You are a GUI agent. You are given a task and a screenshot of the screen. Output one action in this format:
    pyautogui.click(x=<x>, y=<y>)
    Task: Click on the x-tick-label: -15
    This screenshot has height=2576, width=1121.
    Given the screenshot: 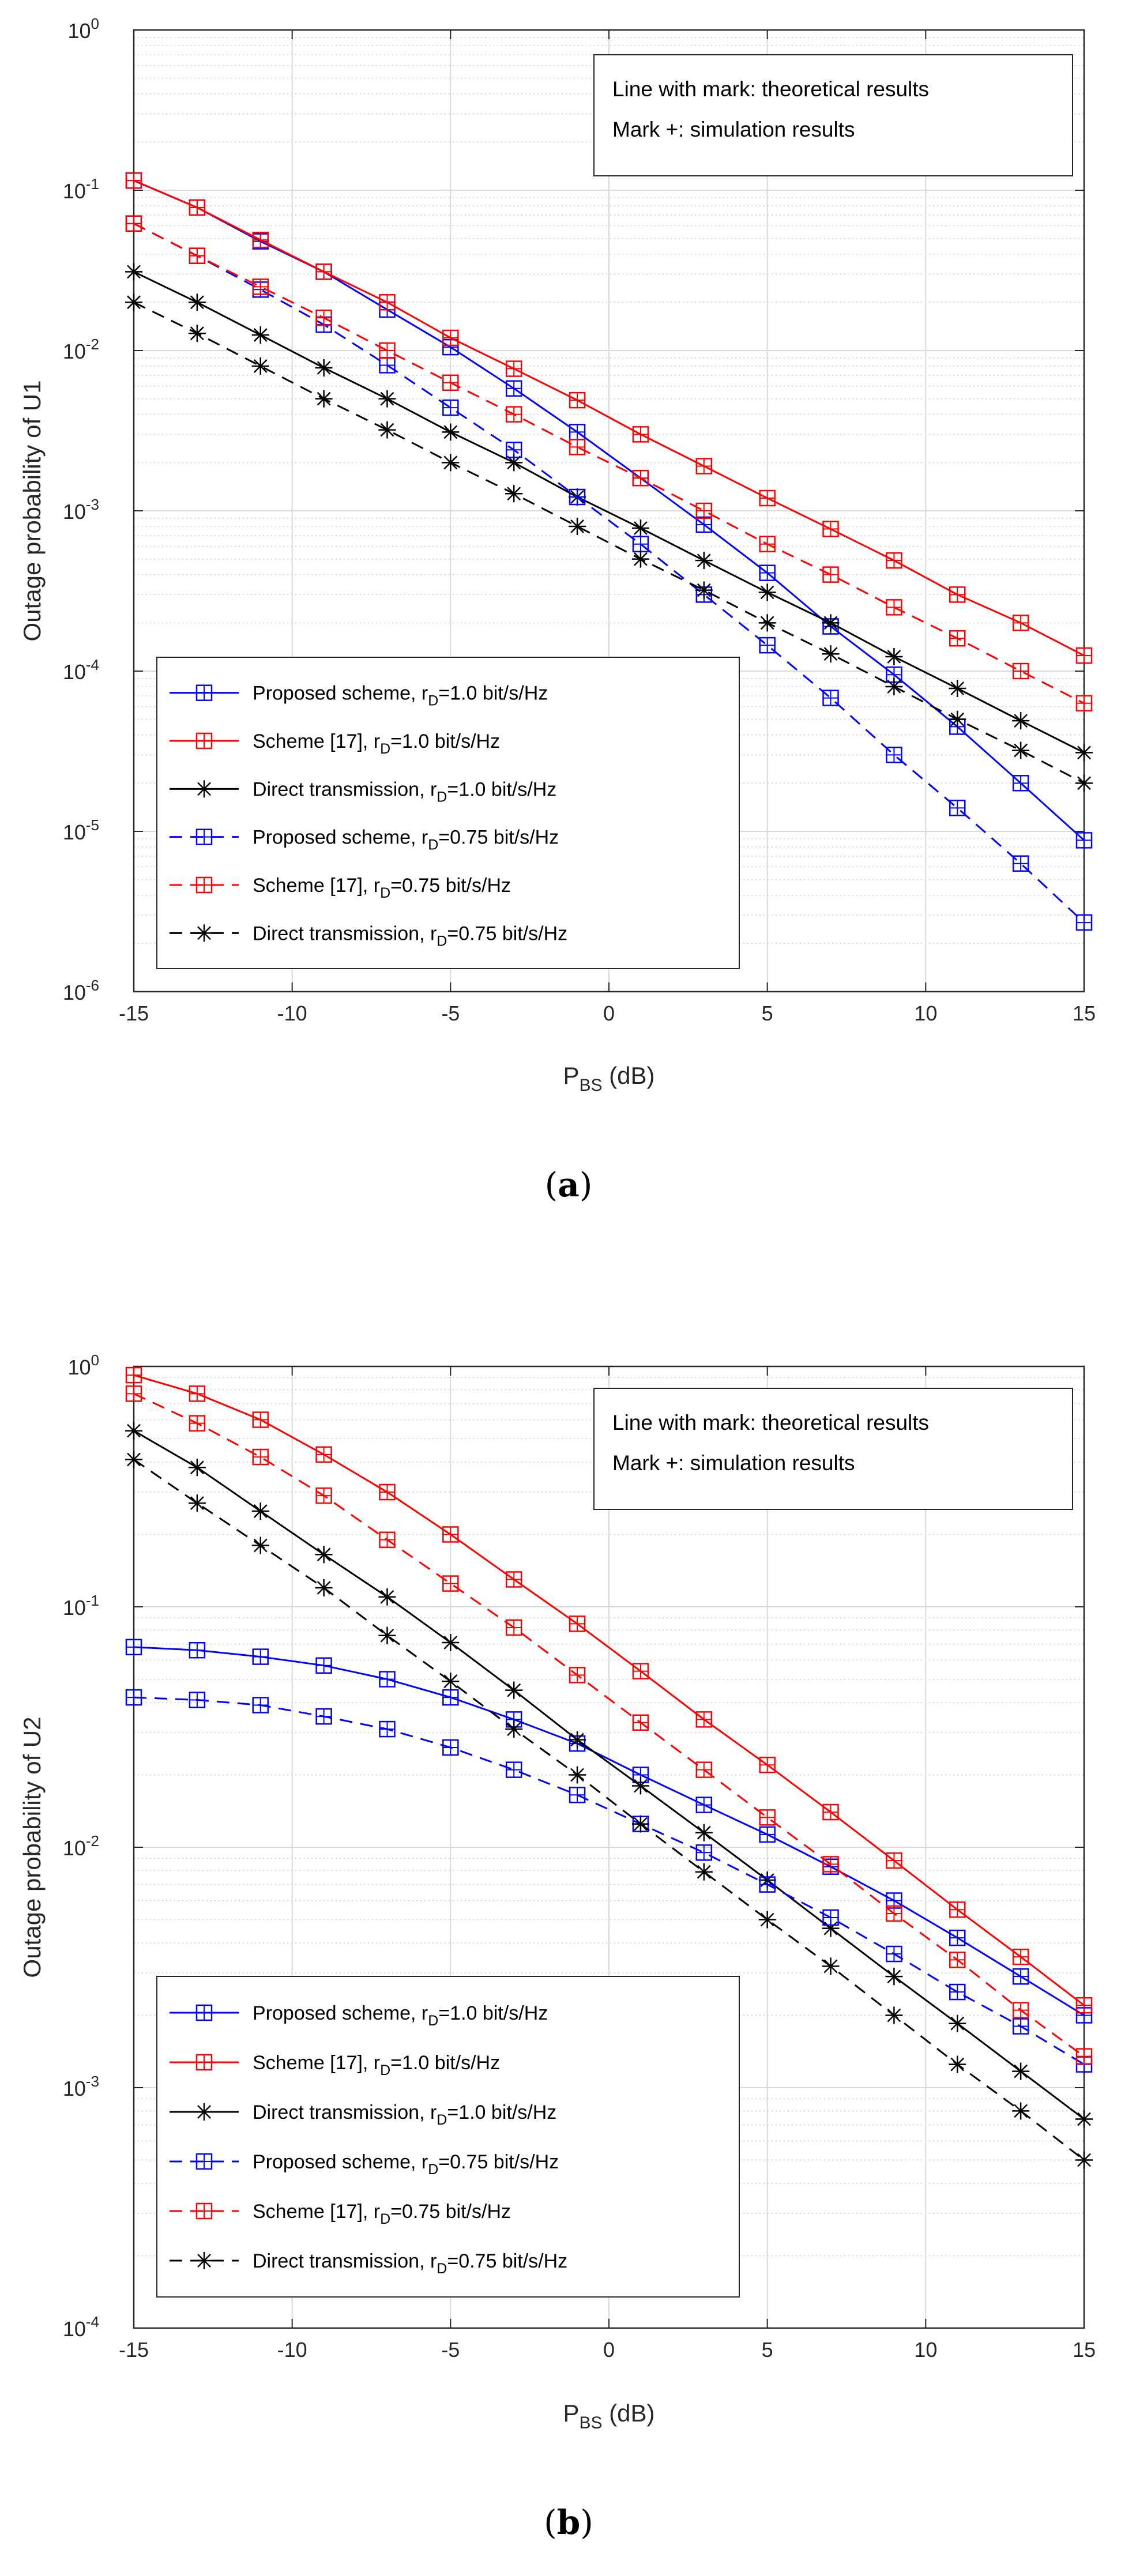 What is the action you would take?
    pyautogui.click(x=134, y=2350)
    